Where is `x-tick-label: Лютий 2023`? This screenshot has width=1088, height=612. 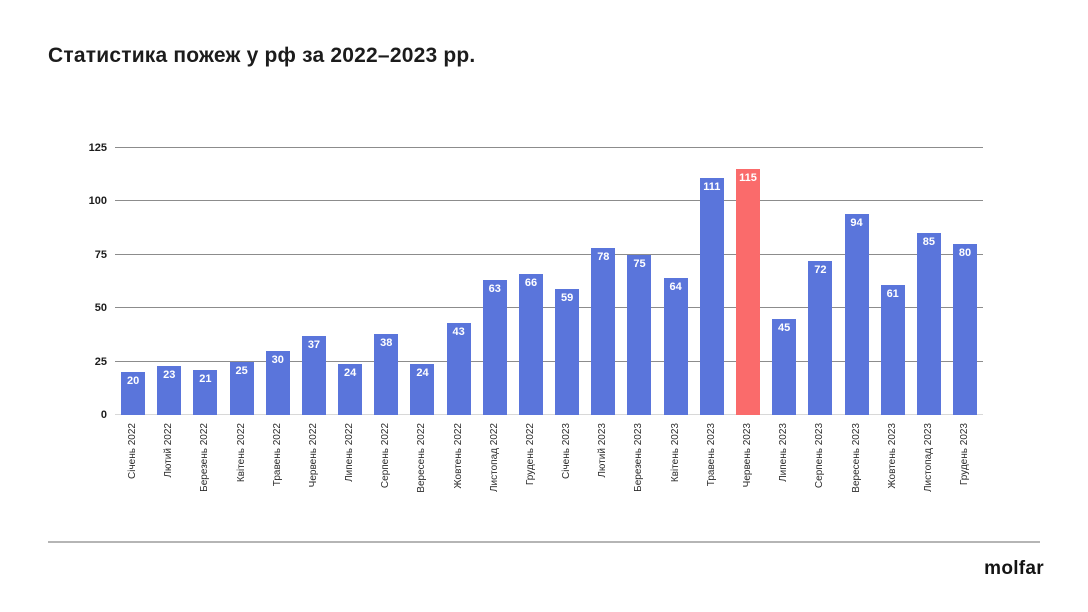
x-tick-label: Лютий 2023 is located at coordinates (603, 450).